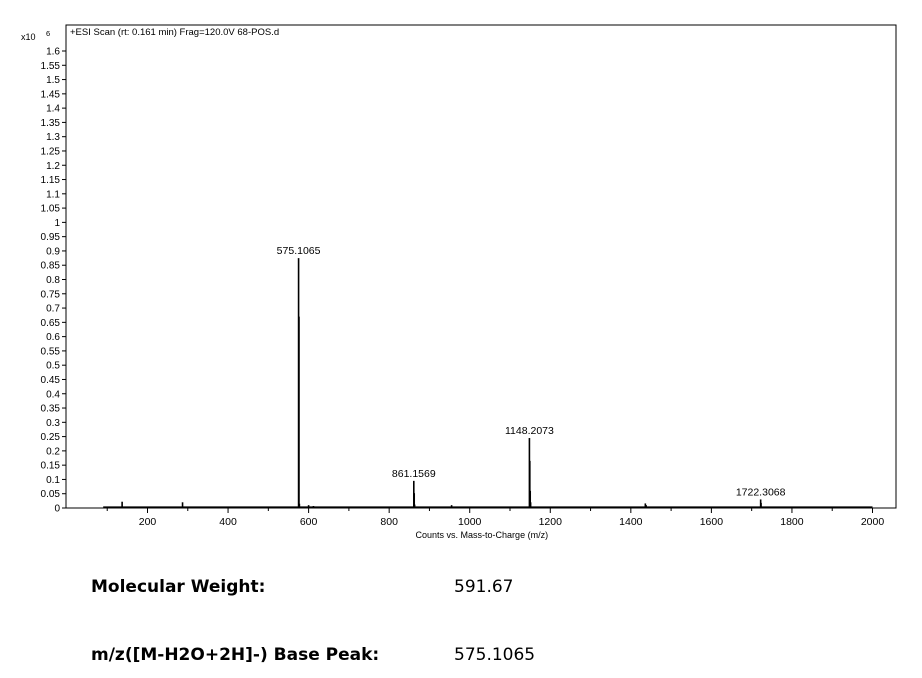 This screenshot has width=922, height=678. What do you see at coordinates (792, 522) in the screenshot?
I see `x-tick-label: 1800` at bounding box center [792, 522].